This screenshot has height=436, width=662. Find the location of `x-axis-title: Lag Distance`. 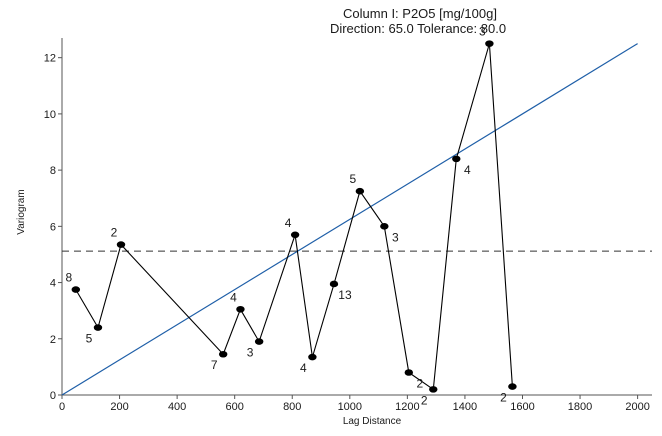

x-axis-title: Lag Distance is located at coordinates (372, 421).